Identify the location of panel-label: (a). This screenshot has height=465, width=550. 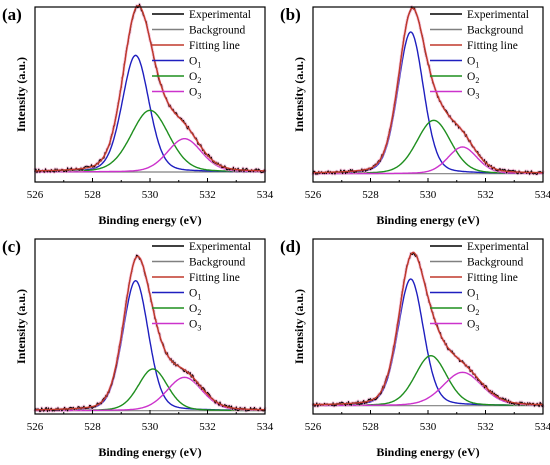
(12, 14).